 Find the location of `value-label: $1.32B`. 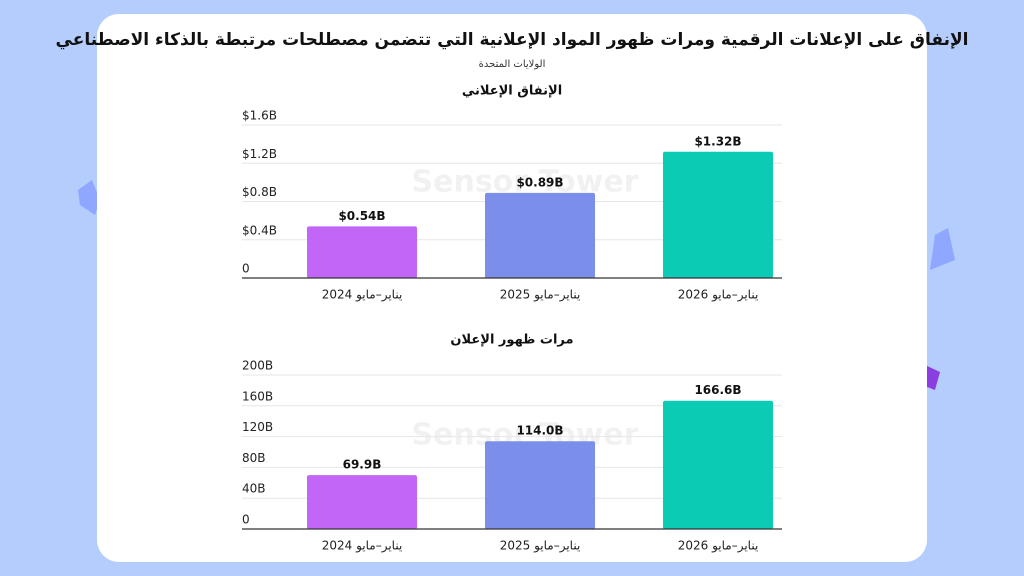

value-label: $1.32B is located at coordinates (717, 141).